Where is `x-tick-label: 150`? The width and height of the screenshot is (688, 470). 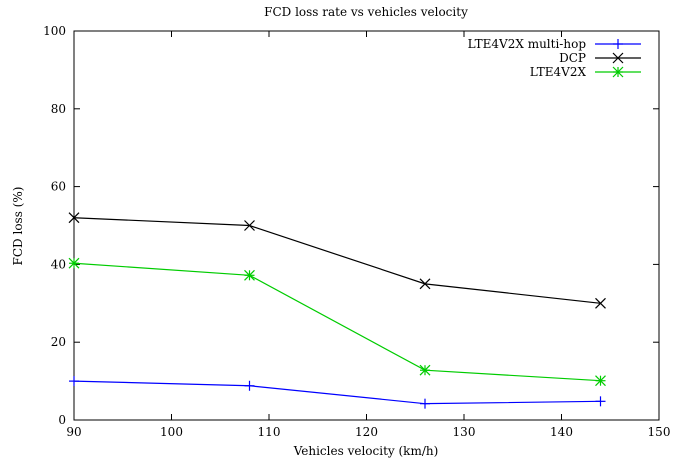 x-tick-label: 150 is located at coordinates (659, 432).